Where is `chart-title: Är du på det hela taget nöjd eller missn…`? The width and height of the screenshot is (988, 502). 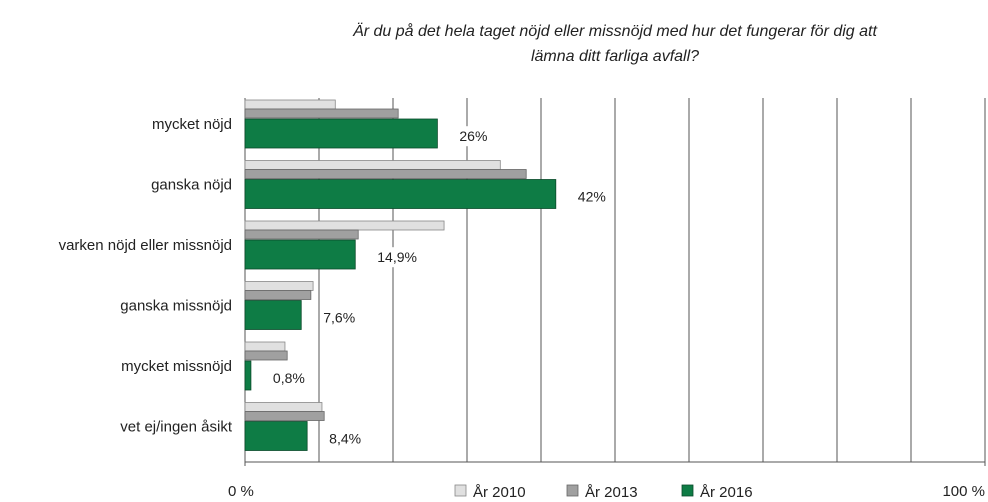
chart-title: Är du på det hela taget nöjd eller missn… is located at coordinates (614, 31).